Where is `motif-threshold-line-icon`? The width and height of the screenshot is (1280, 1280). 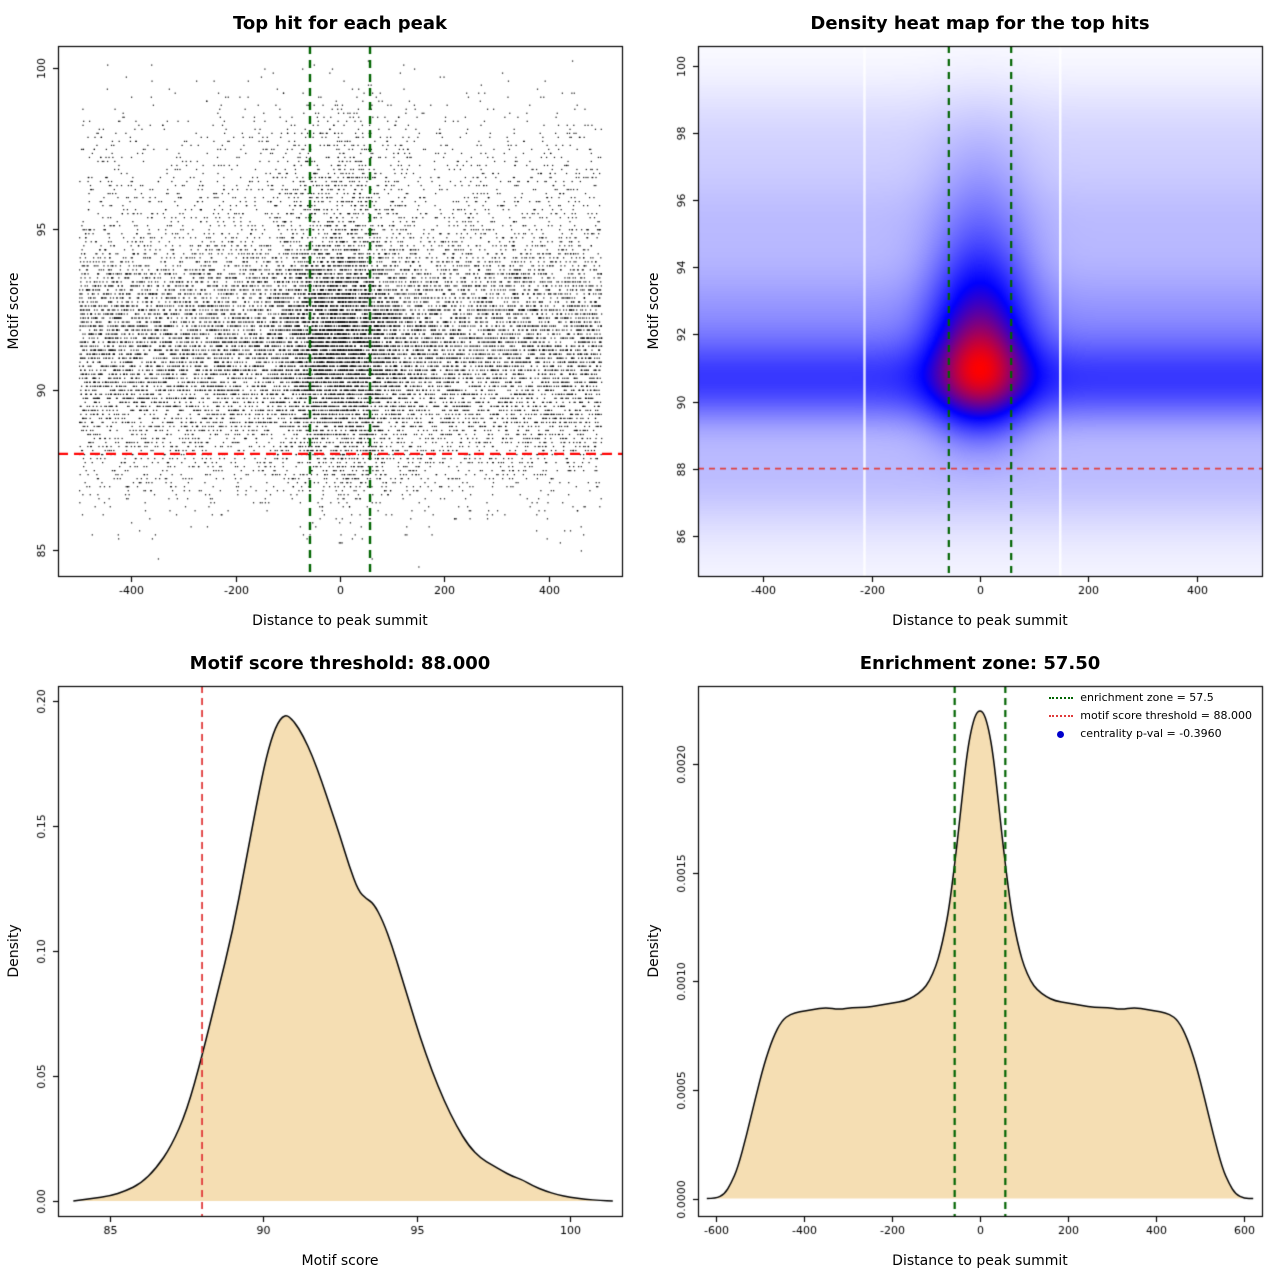
motif-threshold-line-icon is located at coordinates (1061, 716).